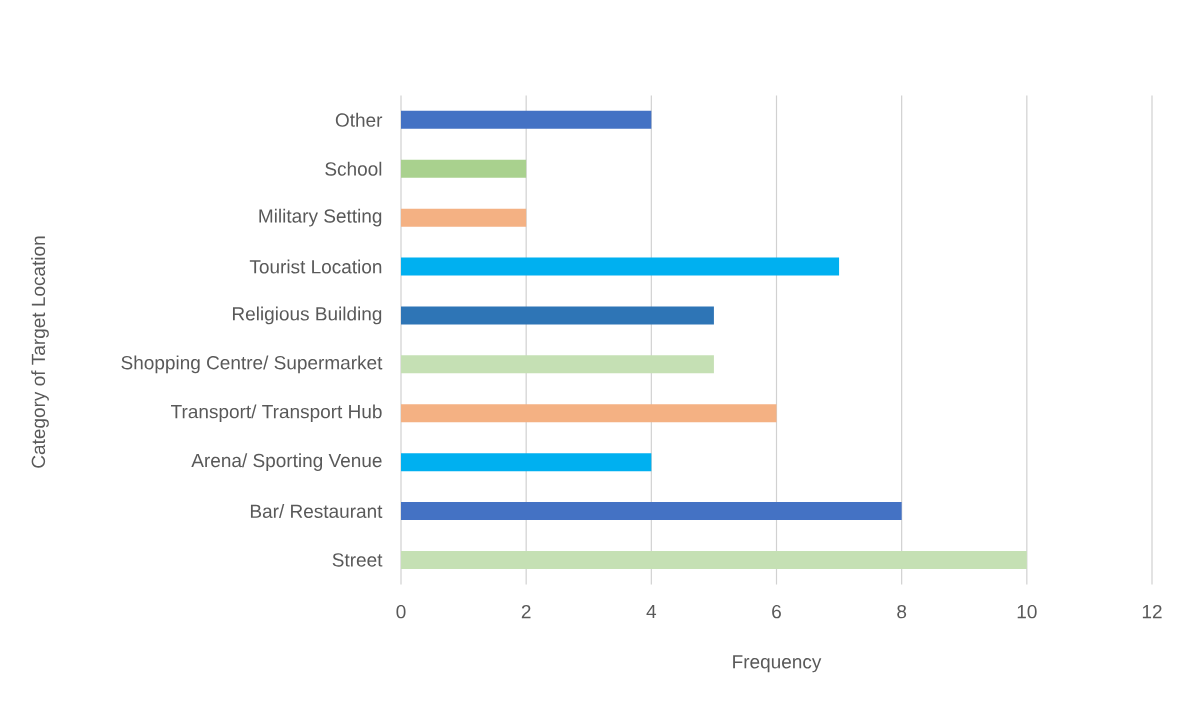  Describe the element at coordinates (1152, 611) in the screenshot. I see `x-tick-label: 12` at that location.